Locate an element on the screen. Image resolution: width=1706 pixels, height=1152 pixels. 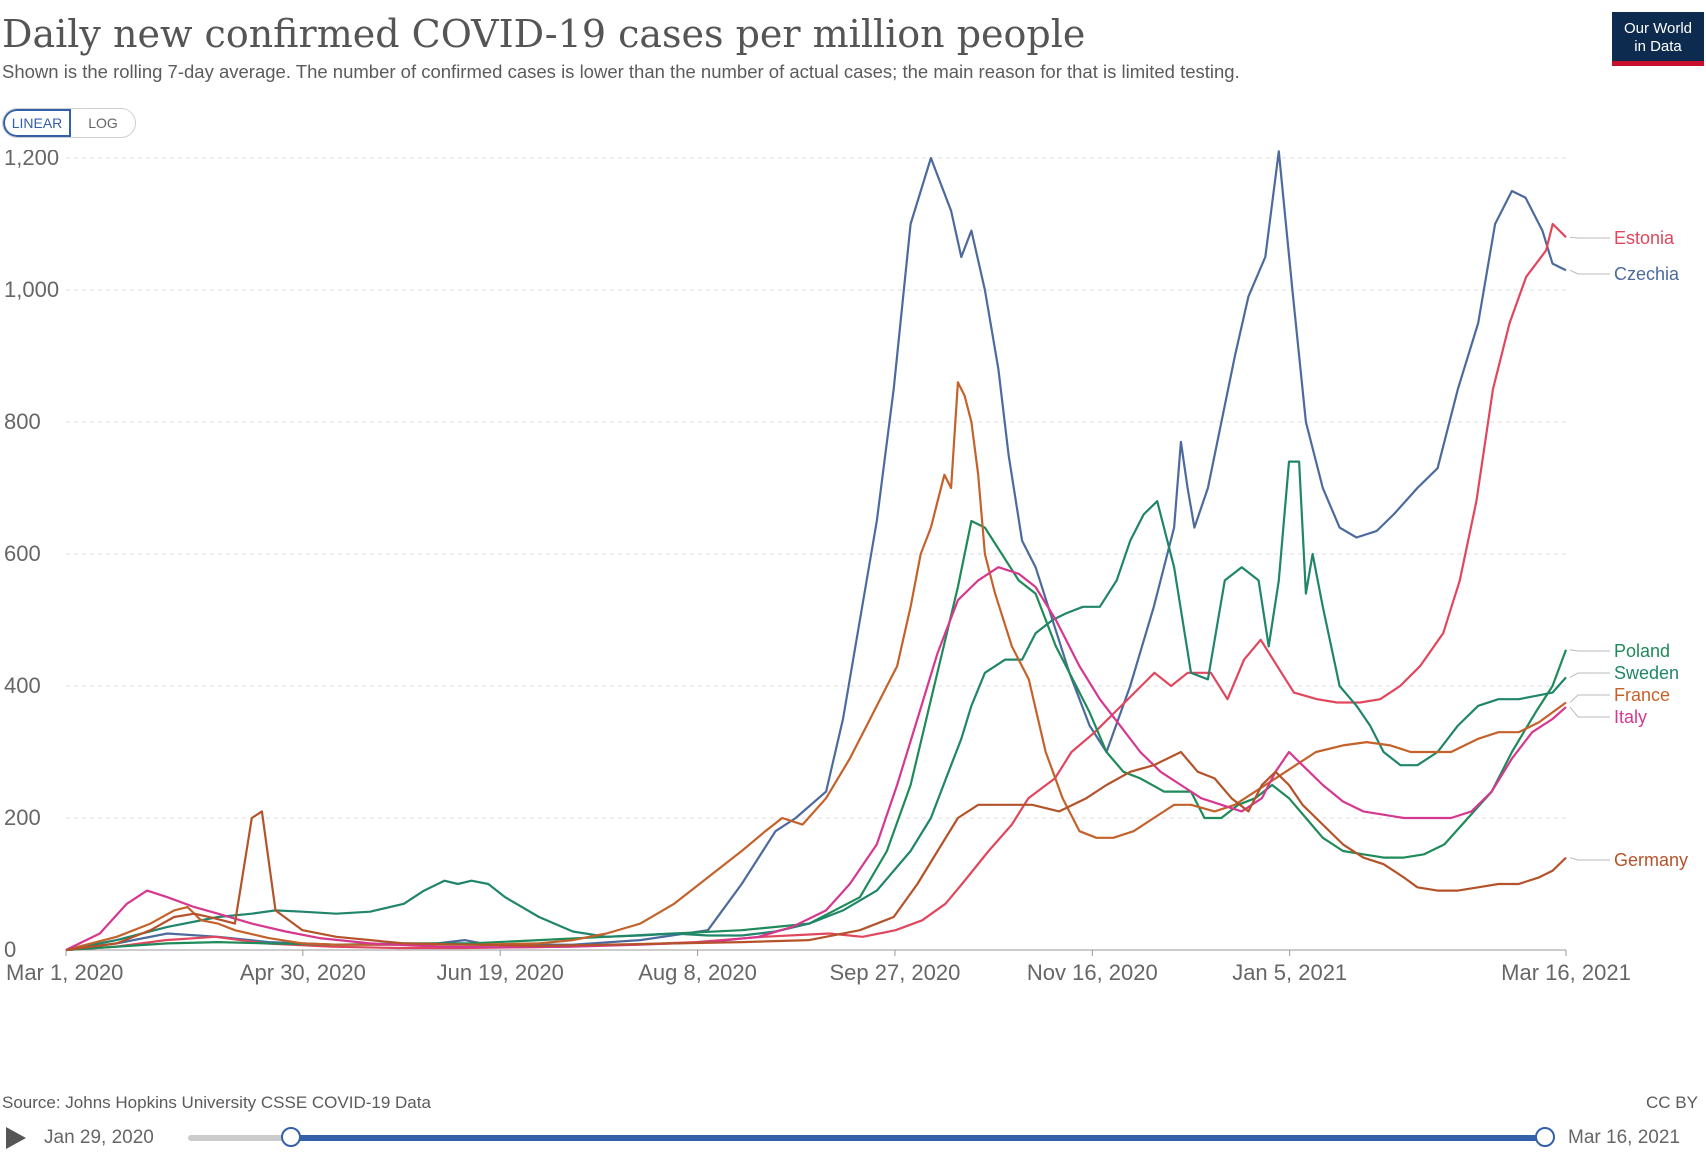
series-label-sweden: Sweden is located at coordinates (1646, 673).